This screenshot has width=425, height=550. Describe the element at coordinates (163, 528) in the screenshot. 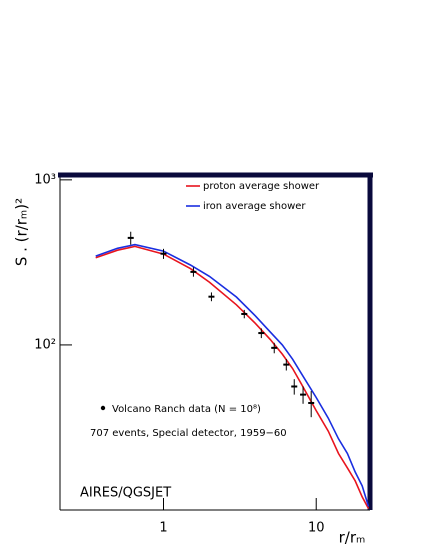

I see `x-tick-label: 1` at that location.